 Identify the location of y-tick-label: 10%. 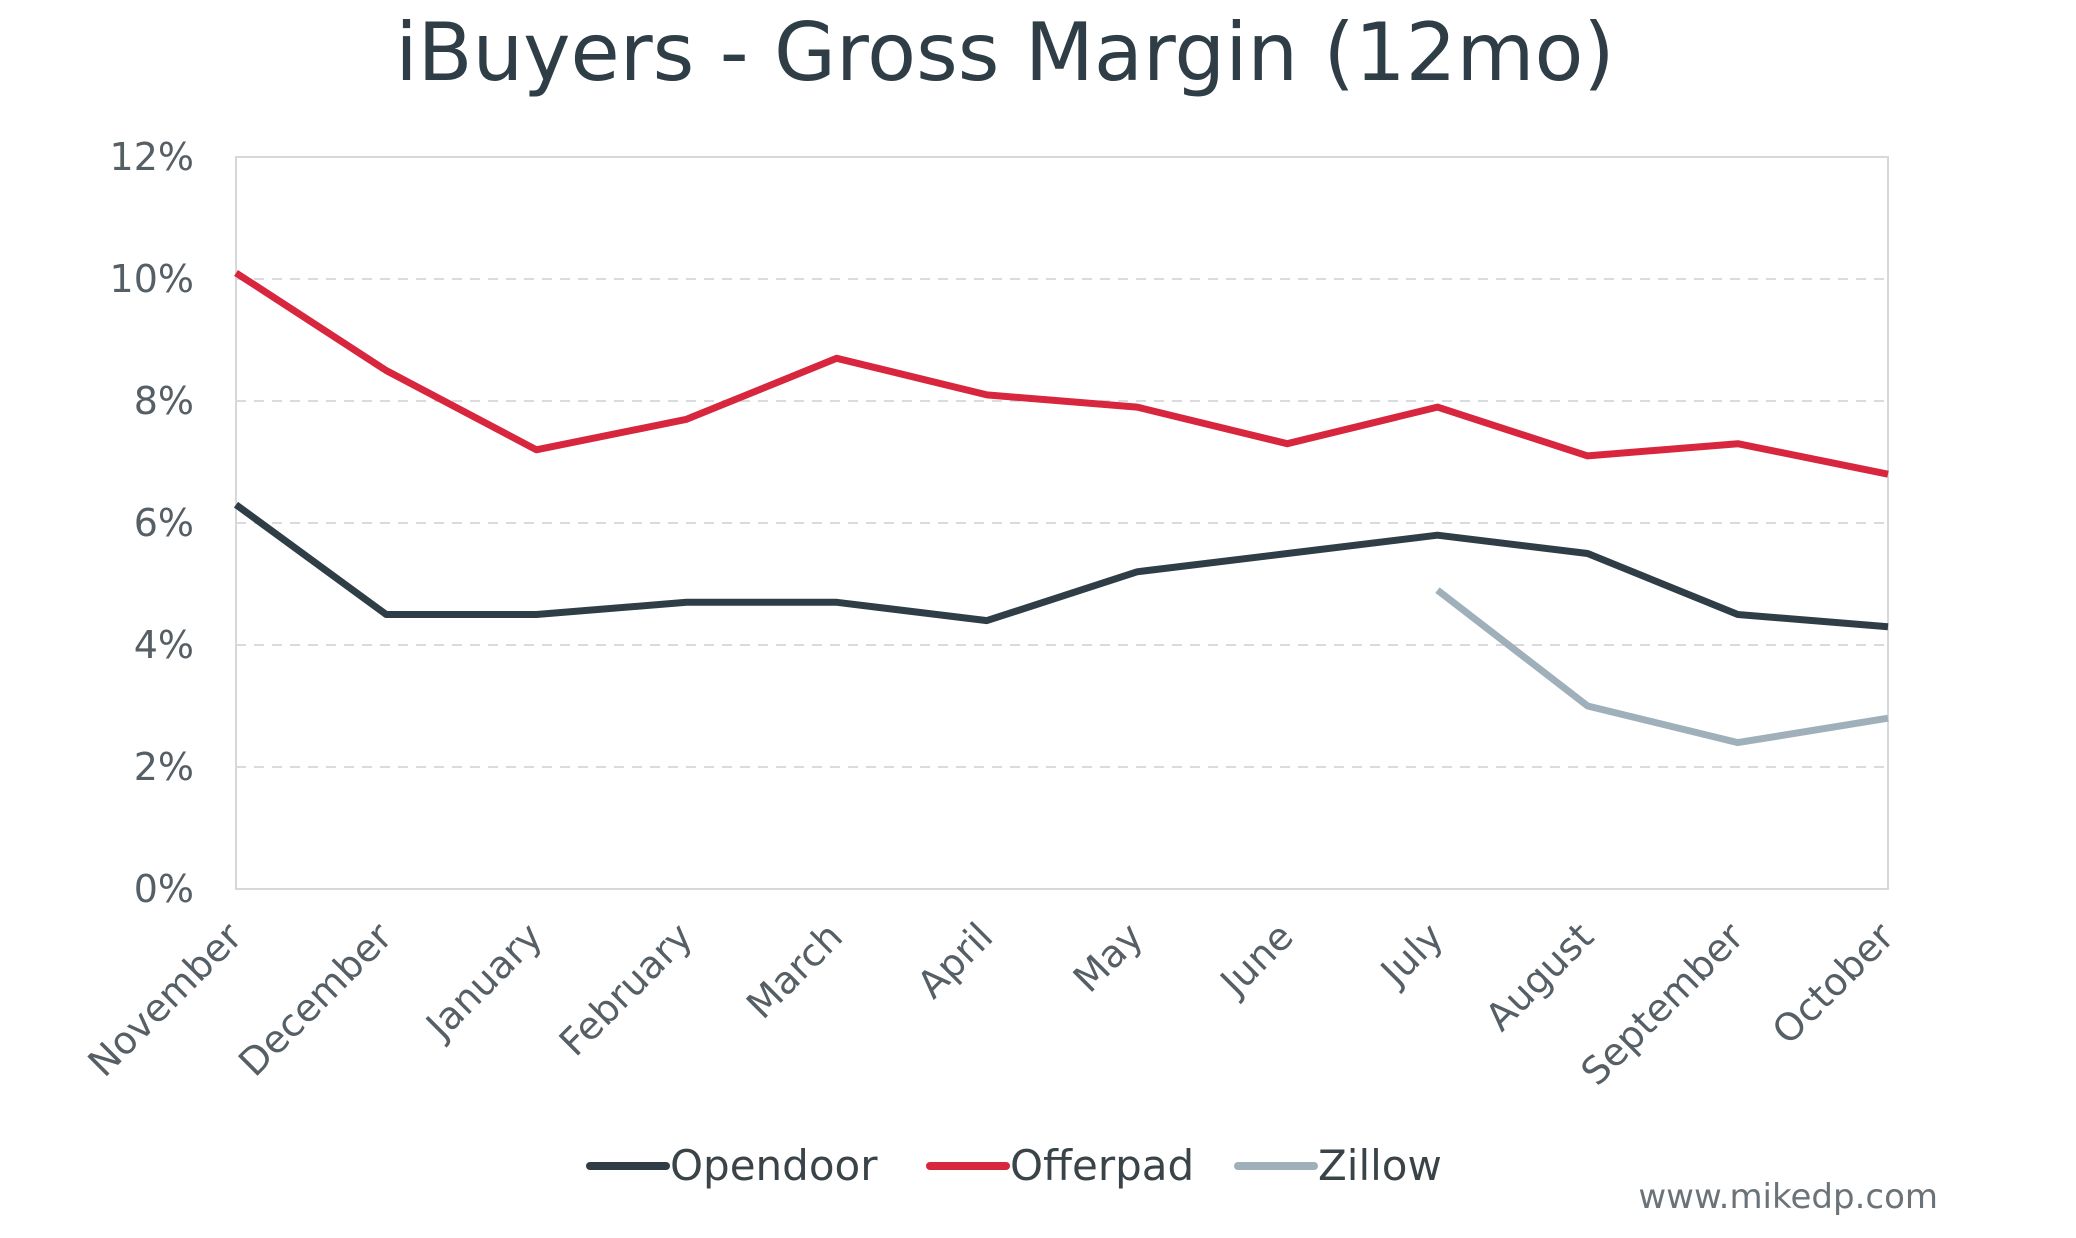
(152, 279).